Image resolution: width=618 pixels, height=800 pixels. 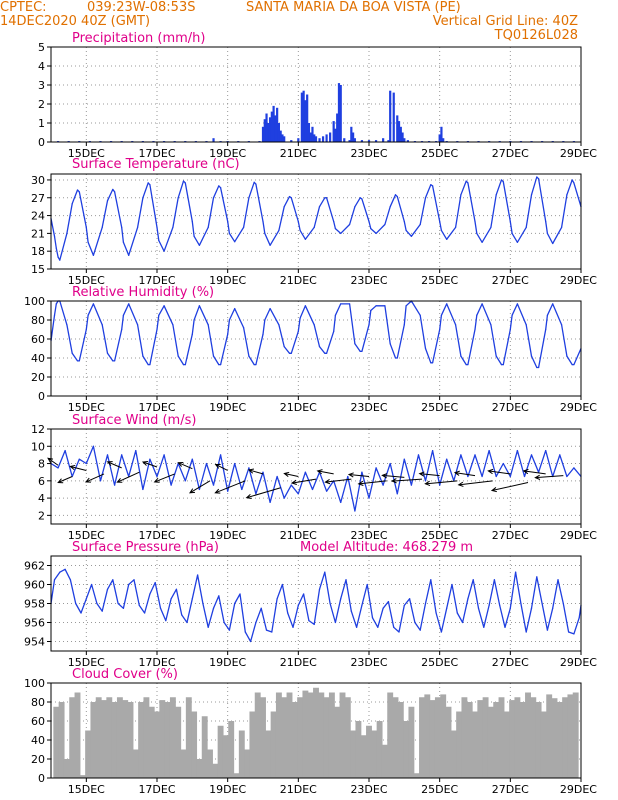 I want to click on precip-ytick-label: 0, so click(x=41, y=142).